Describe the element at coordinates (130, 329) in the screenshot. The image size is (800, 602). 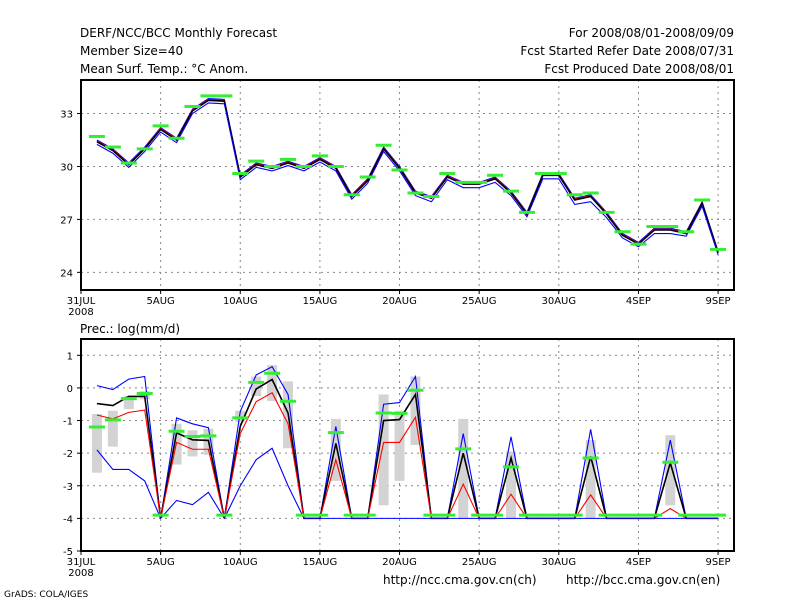
I see `precip-chart-title: Prec.: log(mm/d)` at that location.